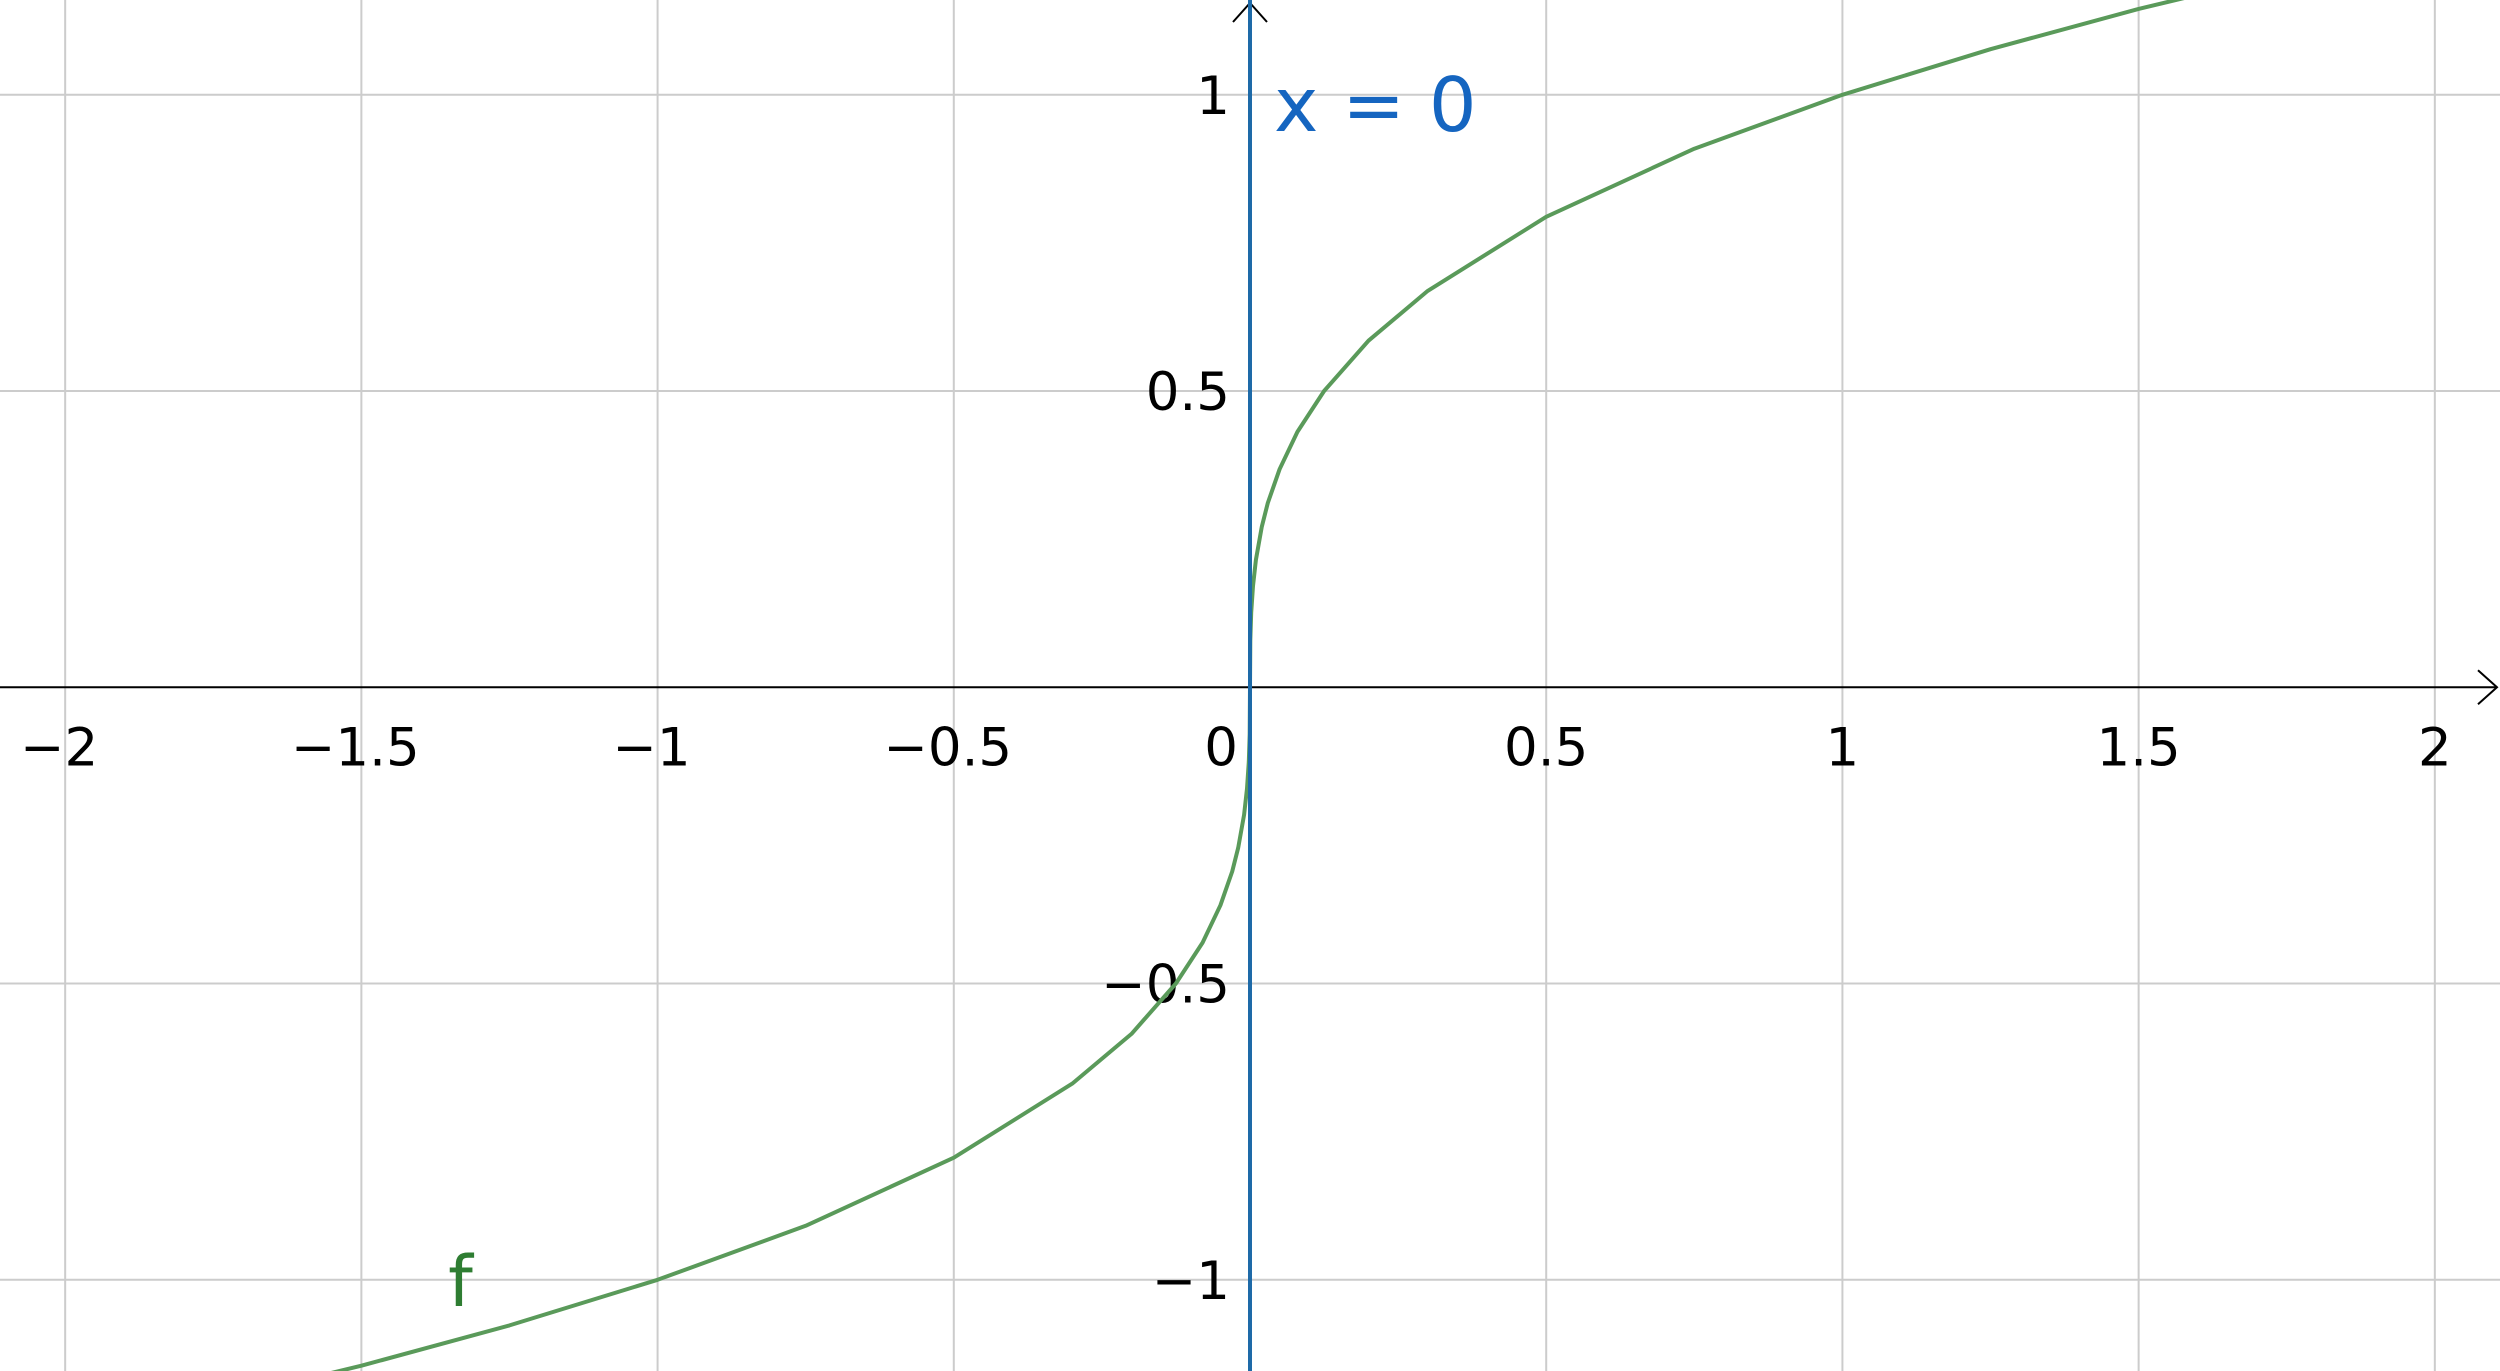 This screenshot has height=1371, width=2500. I want to click on x-tick-label: 2, so click(2435, 747).